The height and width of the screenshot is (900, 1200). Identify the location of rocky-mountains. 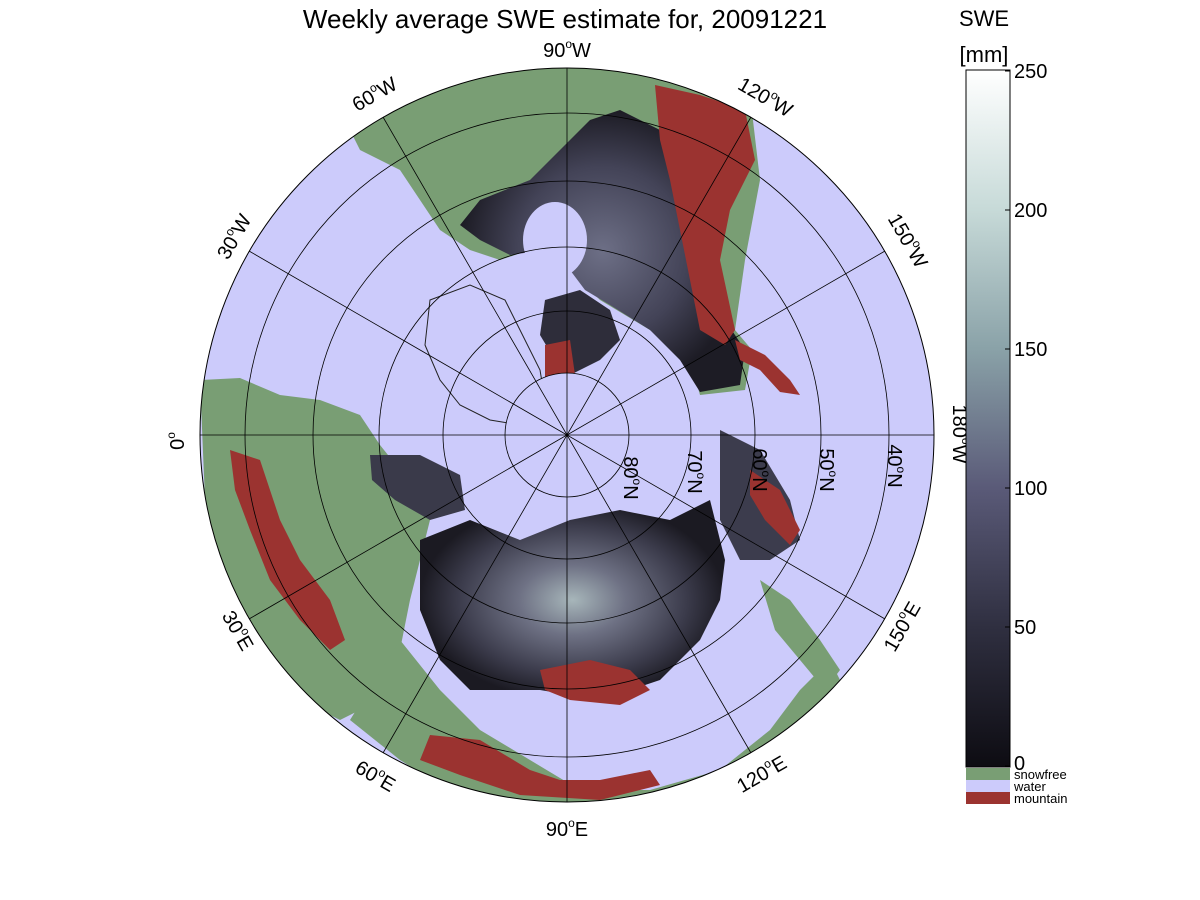
(705, 215).